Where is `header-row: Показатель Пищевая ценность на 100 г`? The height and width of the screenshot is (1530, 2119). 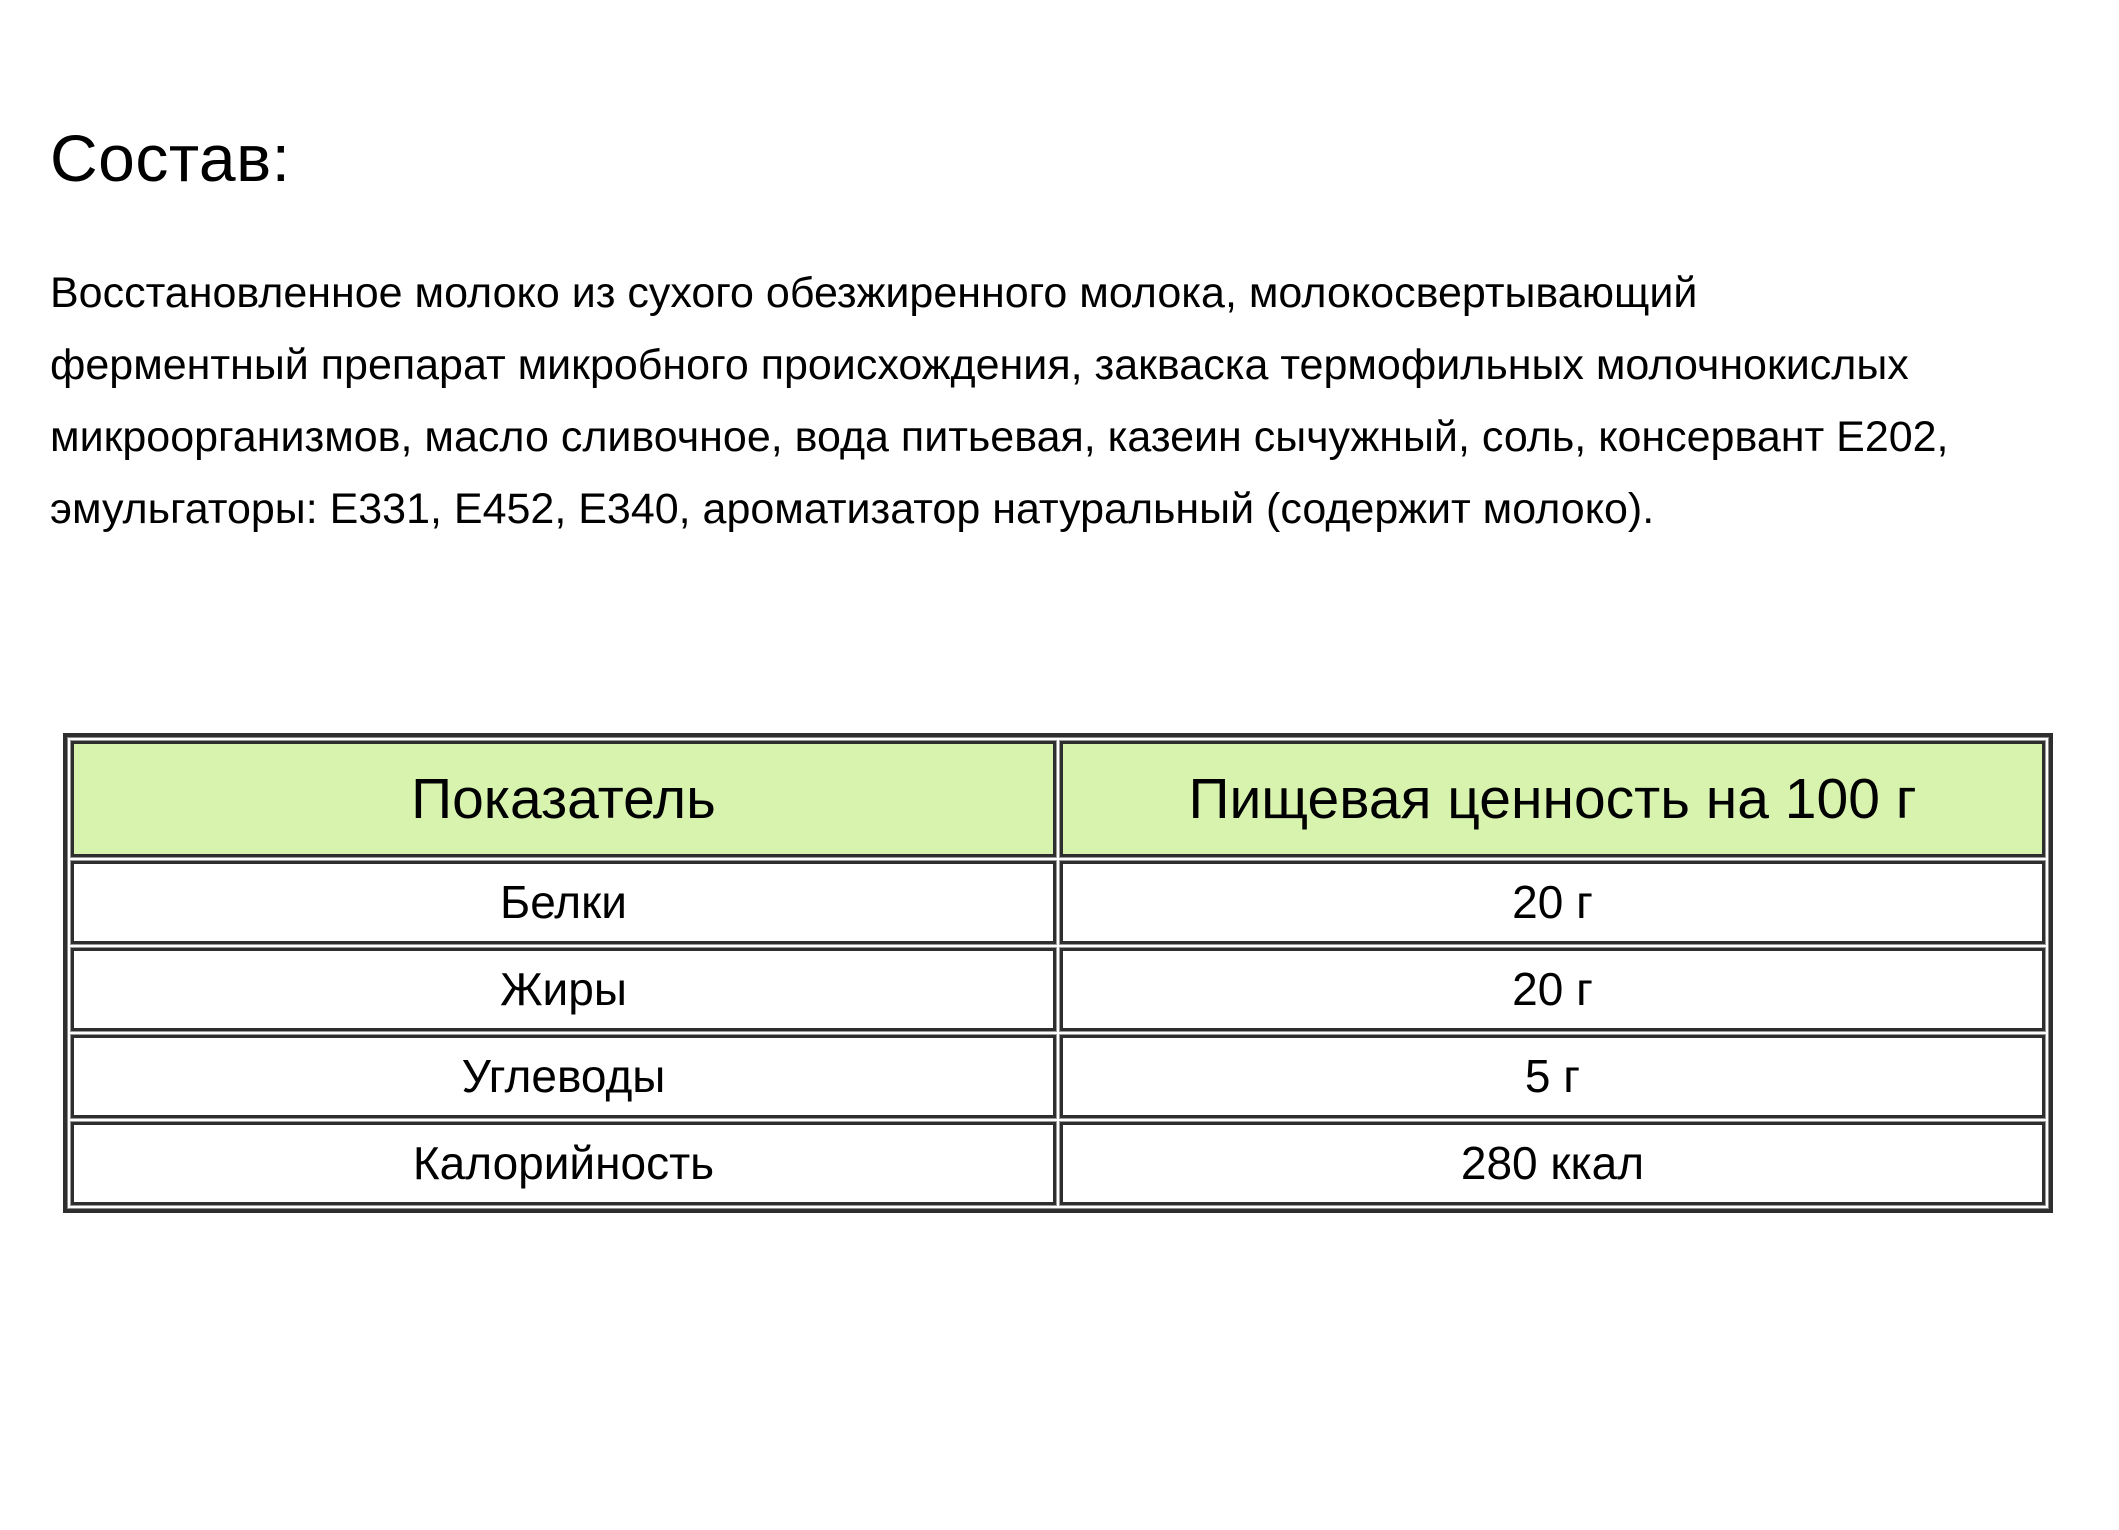
header-row: Показатель Пищевая ценность на 100 г is located at coordinates (1058, 798).